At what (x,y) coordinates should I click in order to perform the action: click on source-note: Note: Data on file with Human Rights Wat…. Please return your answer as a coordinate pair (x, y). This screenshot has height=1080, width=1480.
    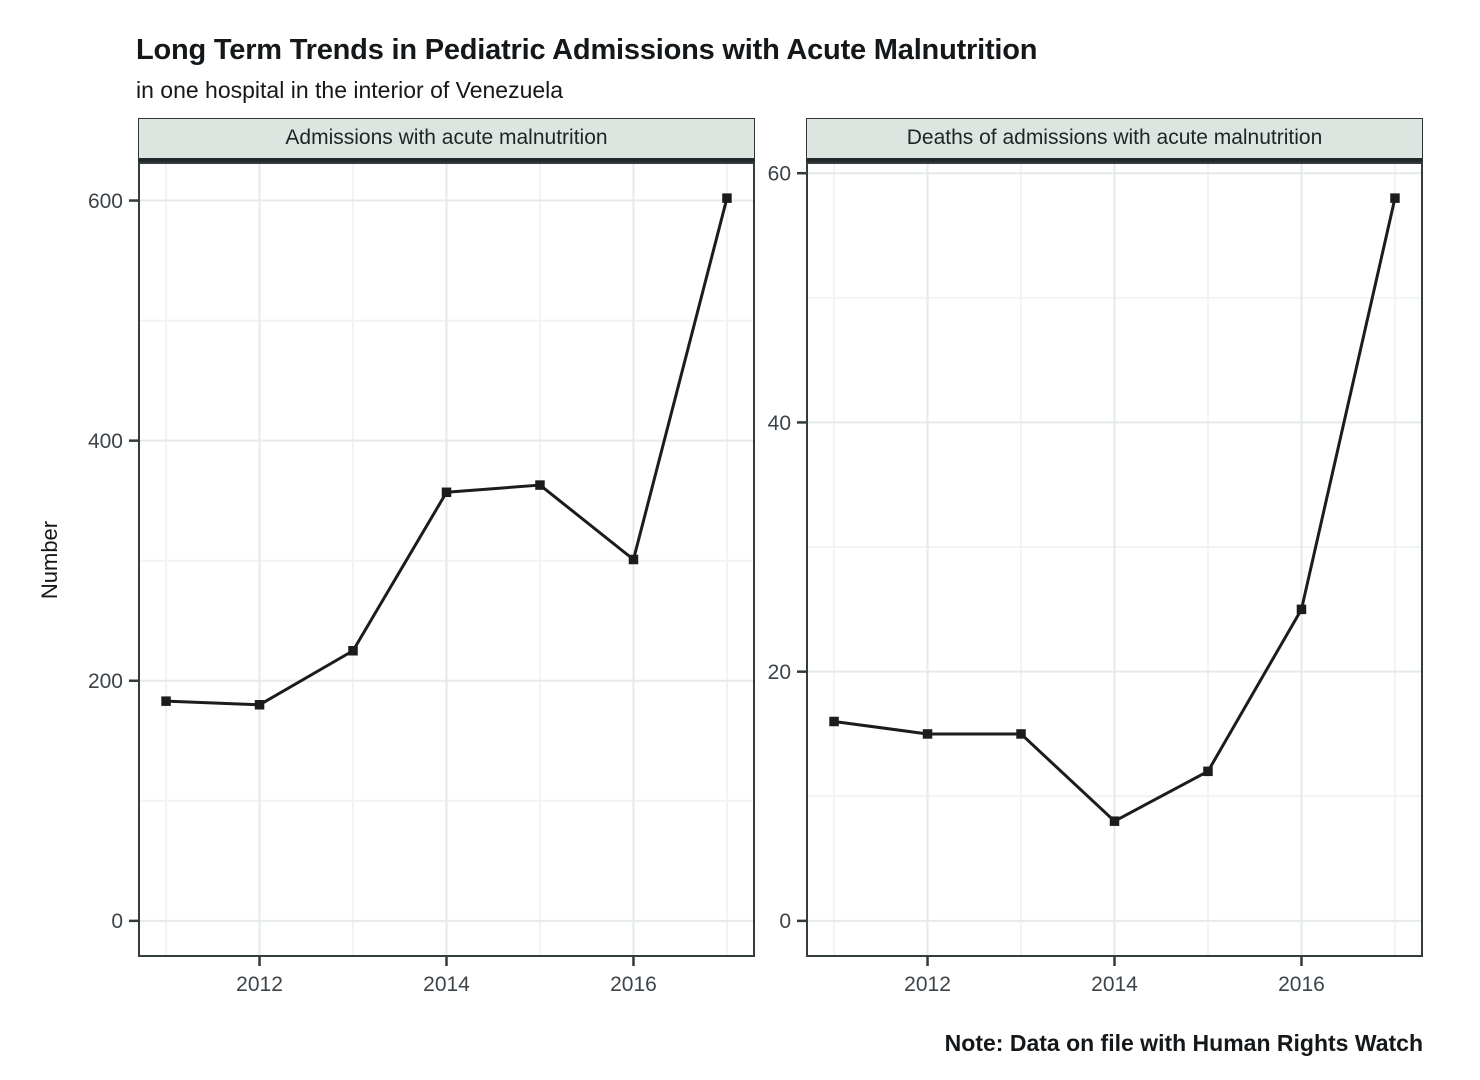
    Looking at the image, I should click on (1183, 1043).